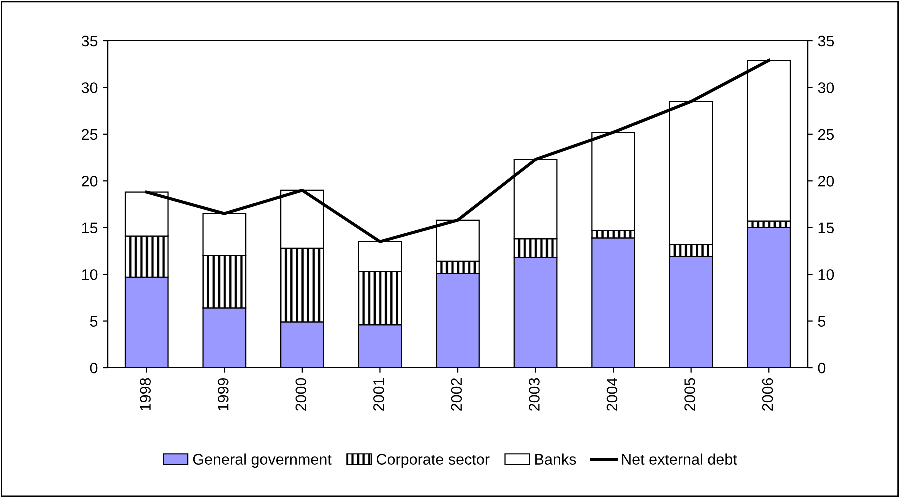 The image size is (901, 498). Describe the element at coordinates (826, 228) in the screenshot. I see `y2-tick-label: 15` at that location.